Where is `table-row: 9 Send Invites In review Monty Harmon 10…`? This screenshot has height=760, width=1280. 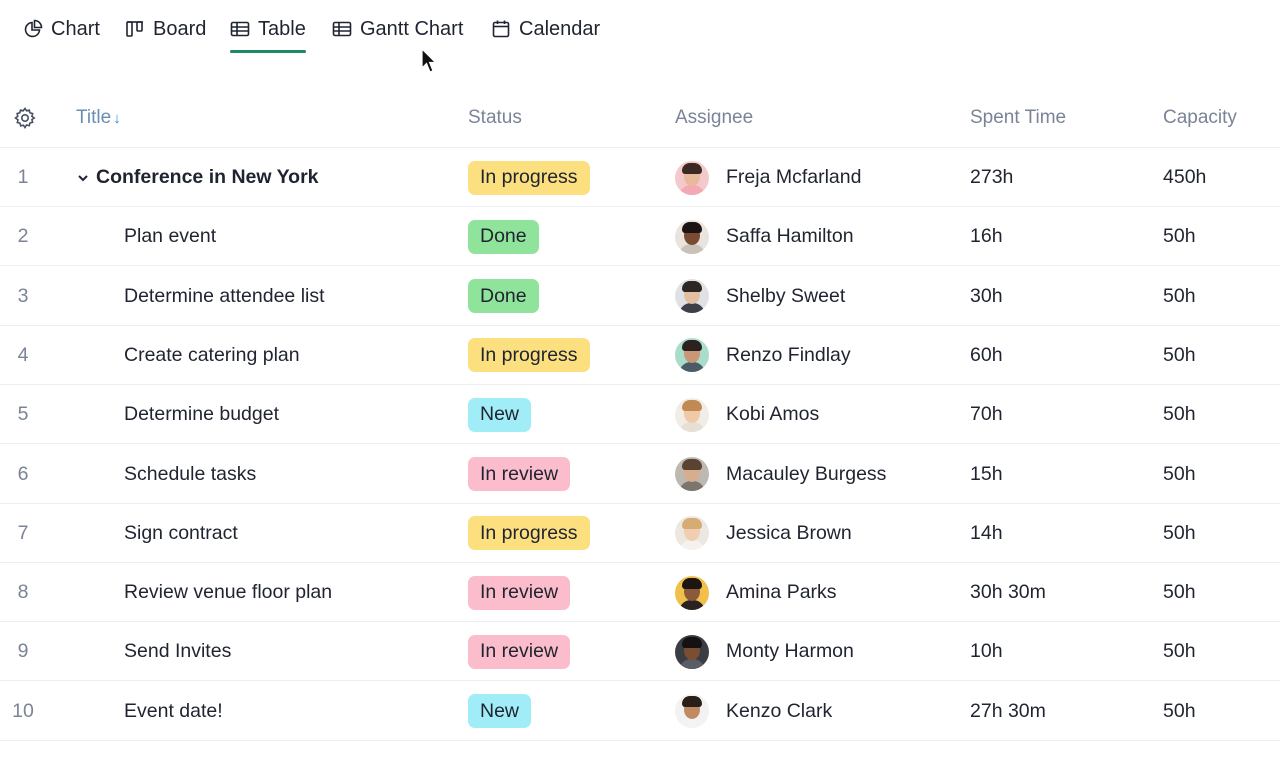
table-row: 9 Send Invites In review Monty Harmon 10… is located at coordinates (640, 652).